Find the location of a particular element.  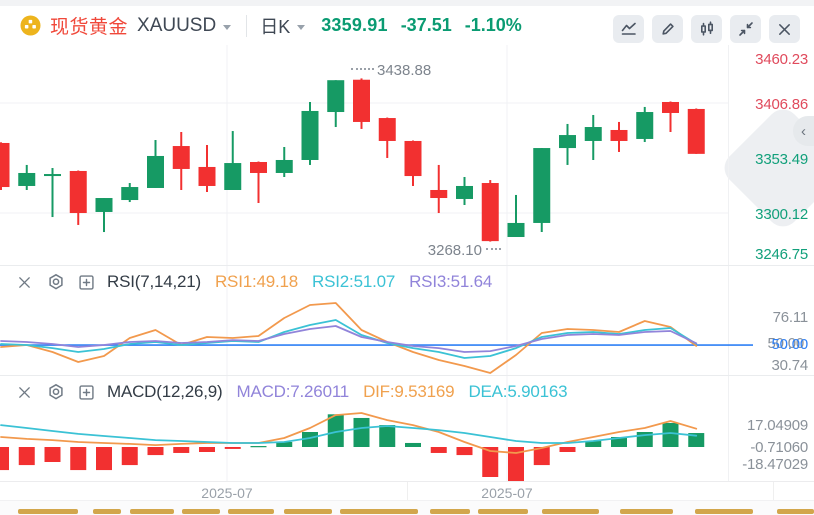

period-selector: 日K is located at coordinates (275, 26).